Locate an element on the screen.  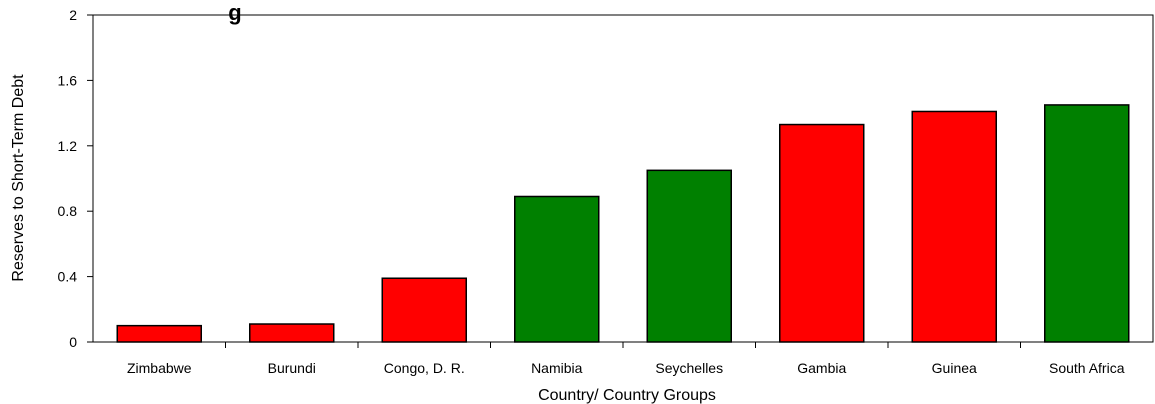
x-tick-label: Congo, D. R. is located at coordinates (424, 368).